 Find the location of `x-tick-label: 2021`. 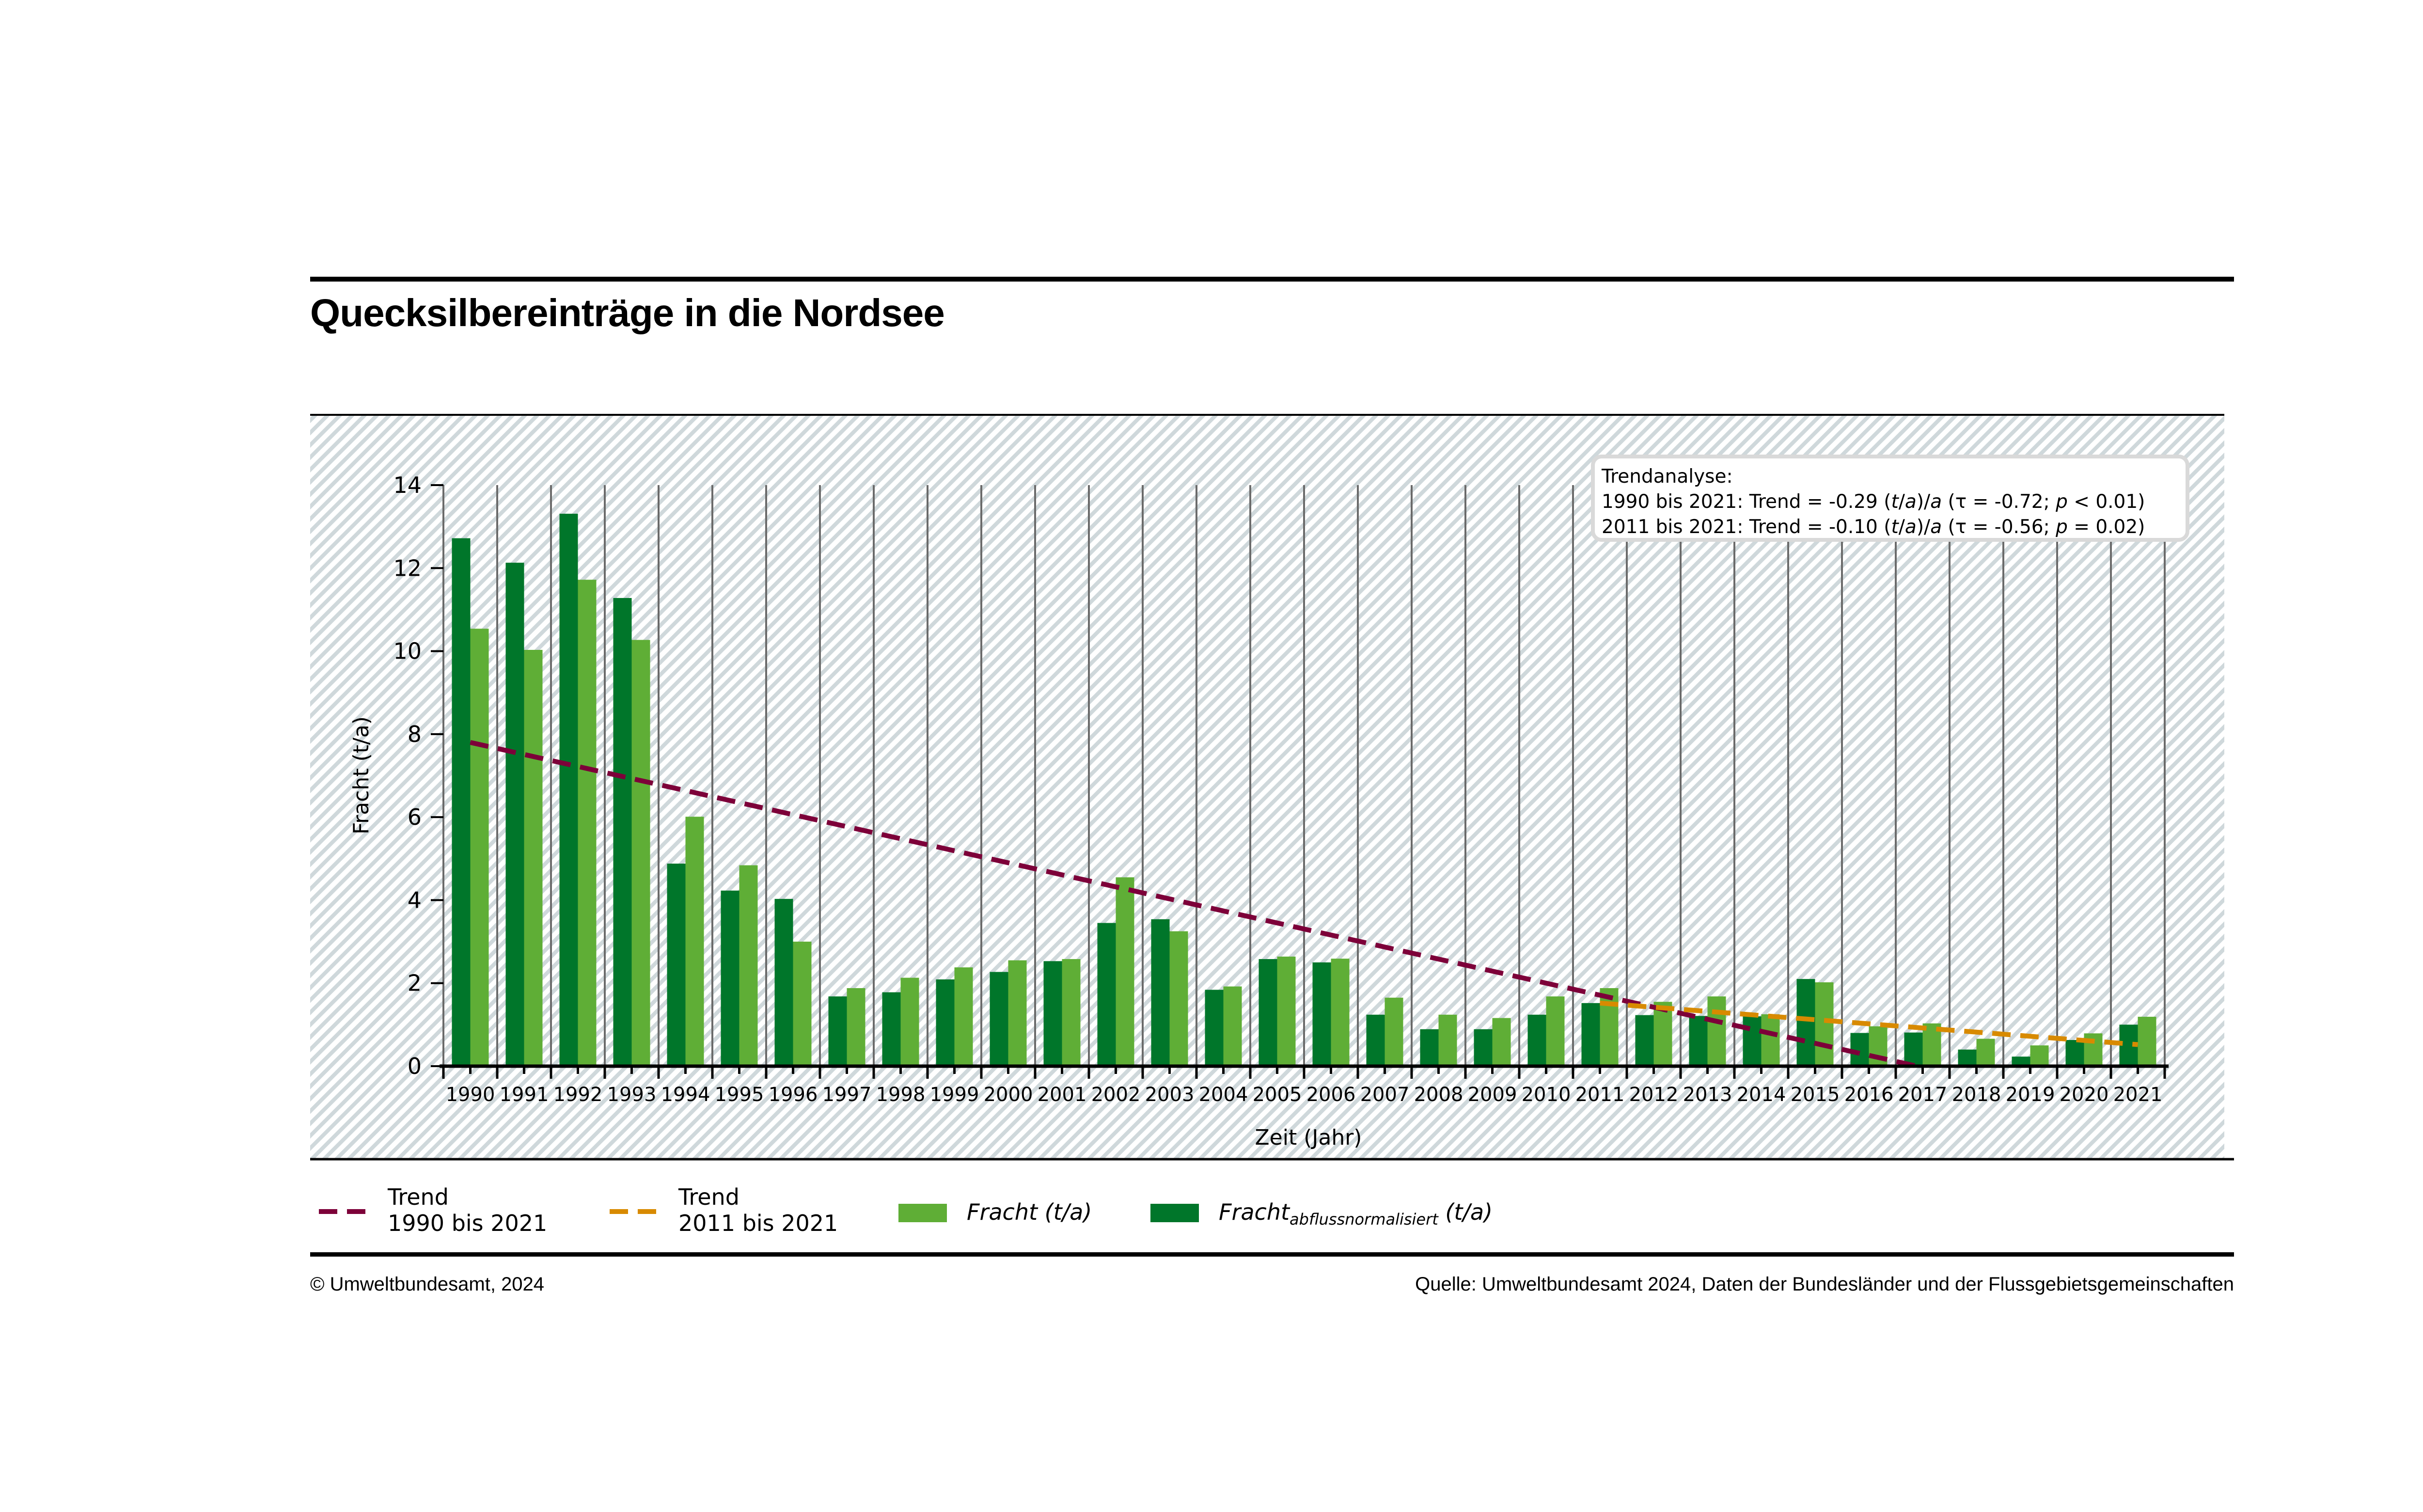

x-tick-label: 2021 is located at coordinates (2138, 1095).